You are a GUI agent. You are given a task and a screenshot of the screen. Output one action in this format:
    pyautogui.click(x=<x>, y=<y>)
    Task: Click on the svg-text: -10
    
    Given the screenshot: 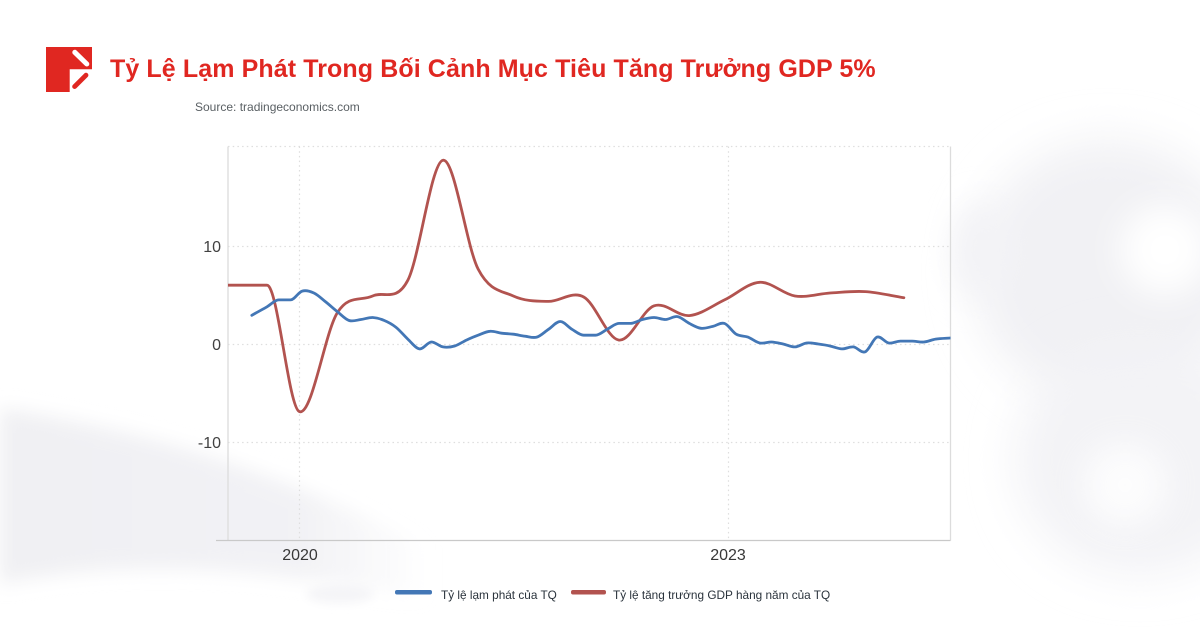 What is the action you would take?
    pyautogui.click(x=209, y=443)
    